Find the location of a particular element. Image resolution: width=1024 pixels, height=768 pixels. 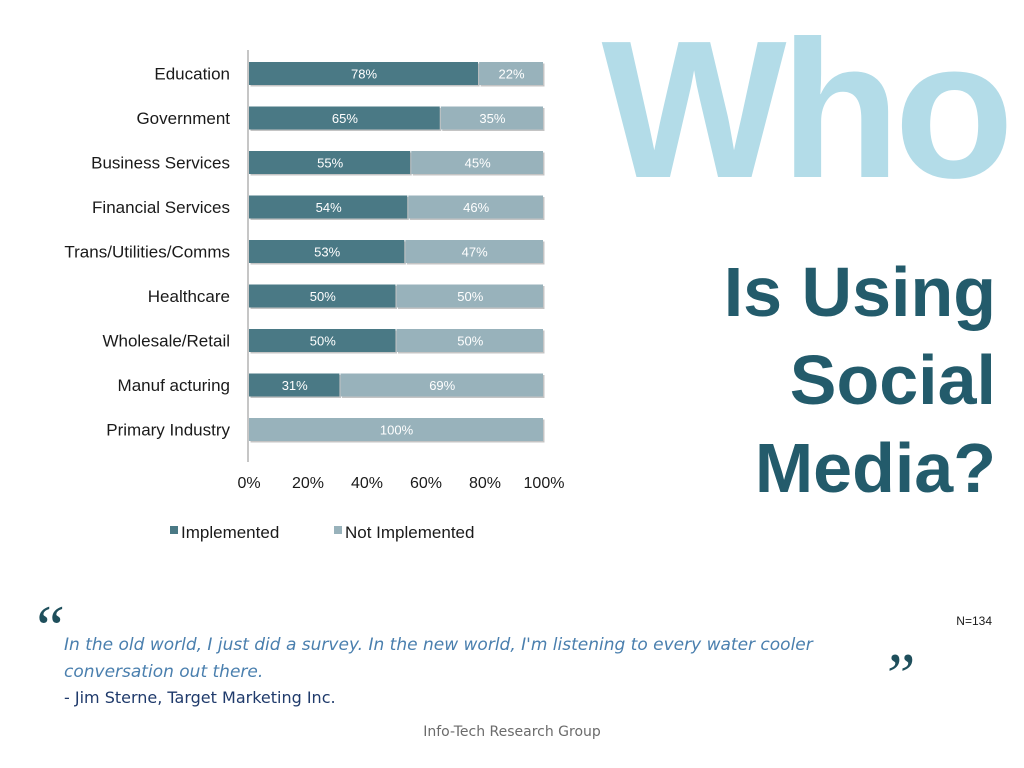

bar-value-label: 100% is located at coordinates (397, 430).